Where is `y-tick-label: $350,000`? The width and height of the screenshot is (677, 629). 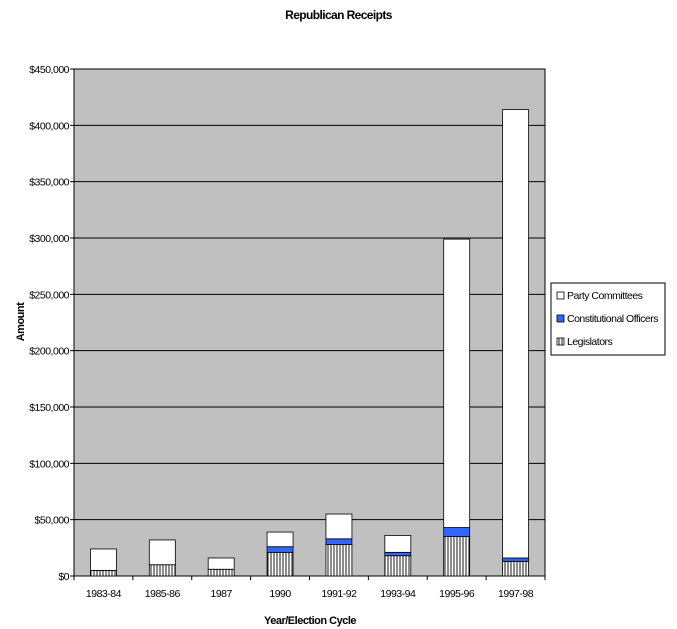
y-tick-label: $350,000 is located at coordinates (49, 183).